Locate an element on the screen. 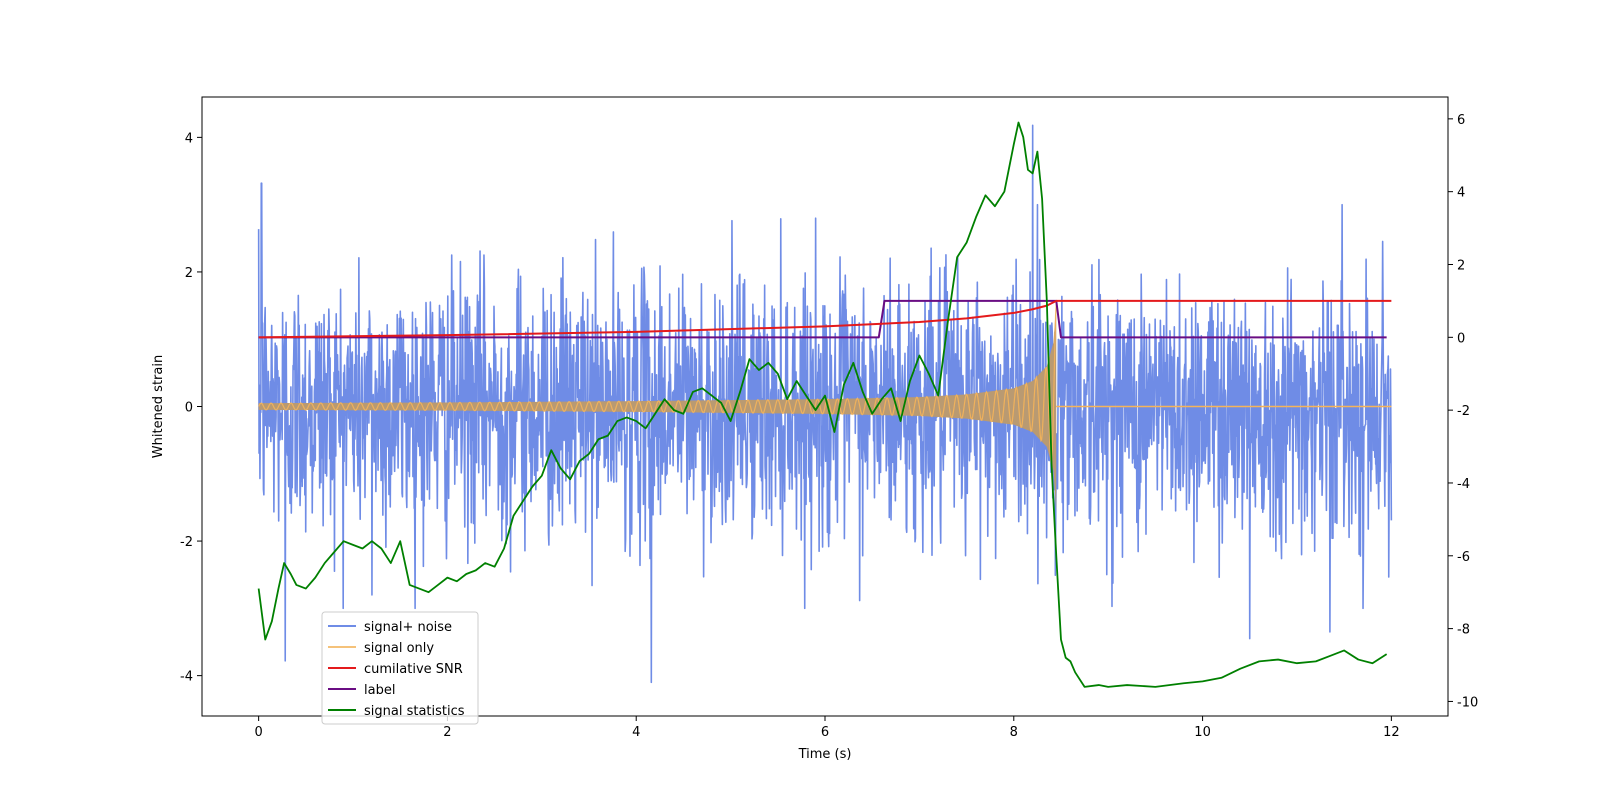  legend-box is located at coordinates (400, 668).